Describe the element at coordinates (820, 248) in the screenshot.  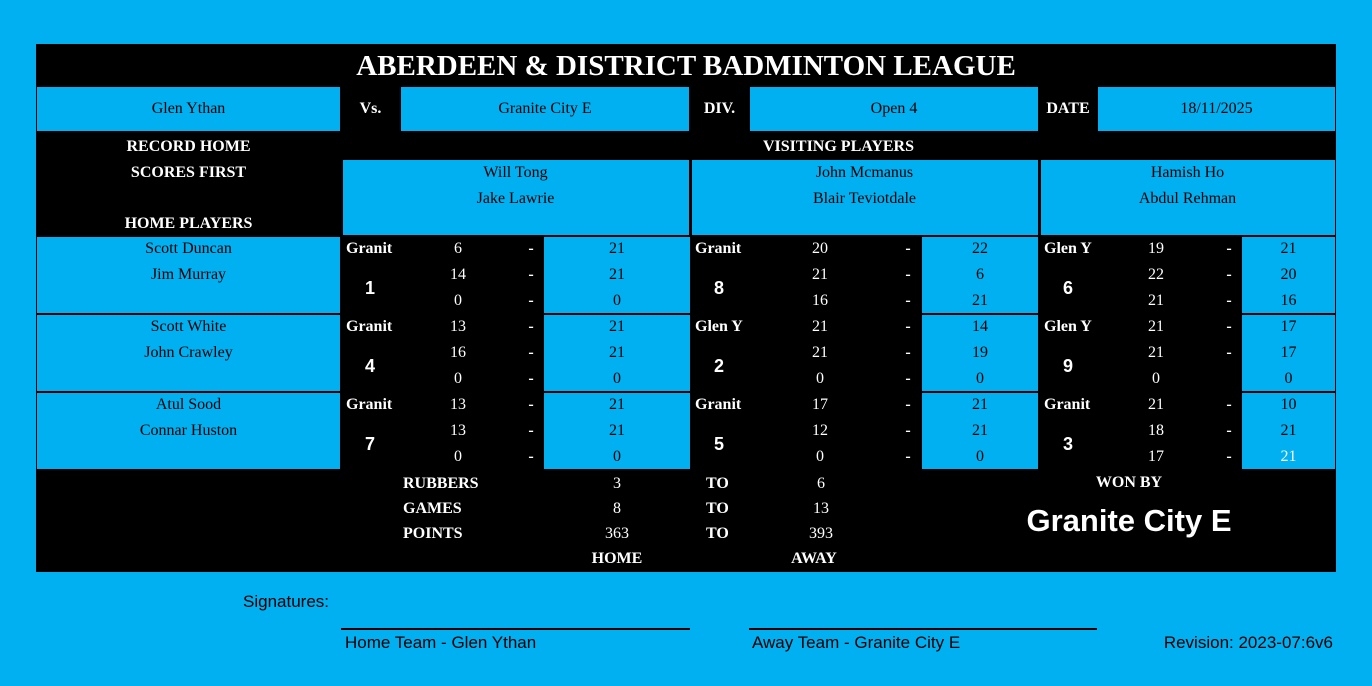
I see `home-game-score: 20` at that location.